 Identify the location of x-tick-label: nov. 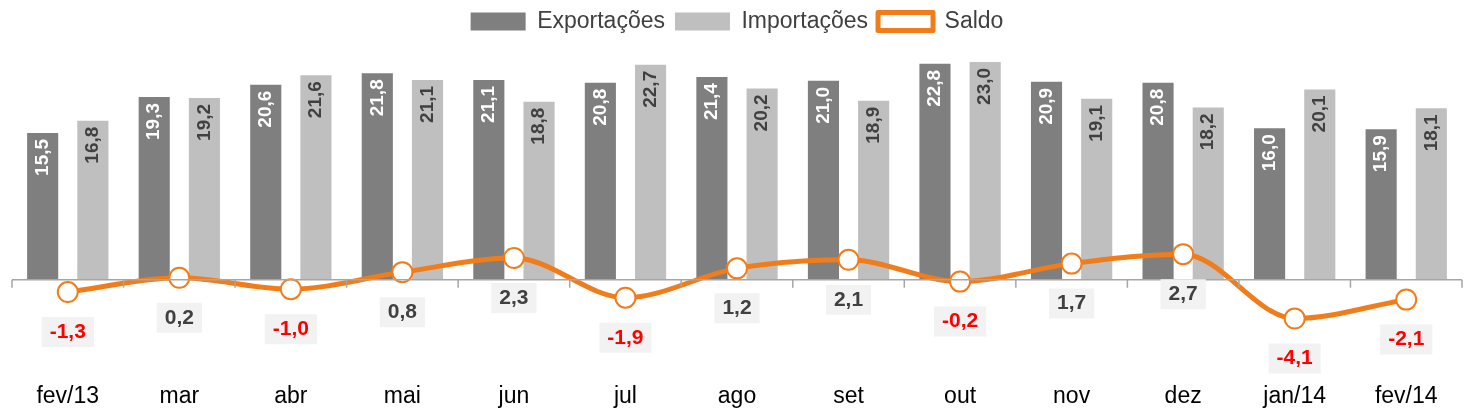
(1072, 394).